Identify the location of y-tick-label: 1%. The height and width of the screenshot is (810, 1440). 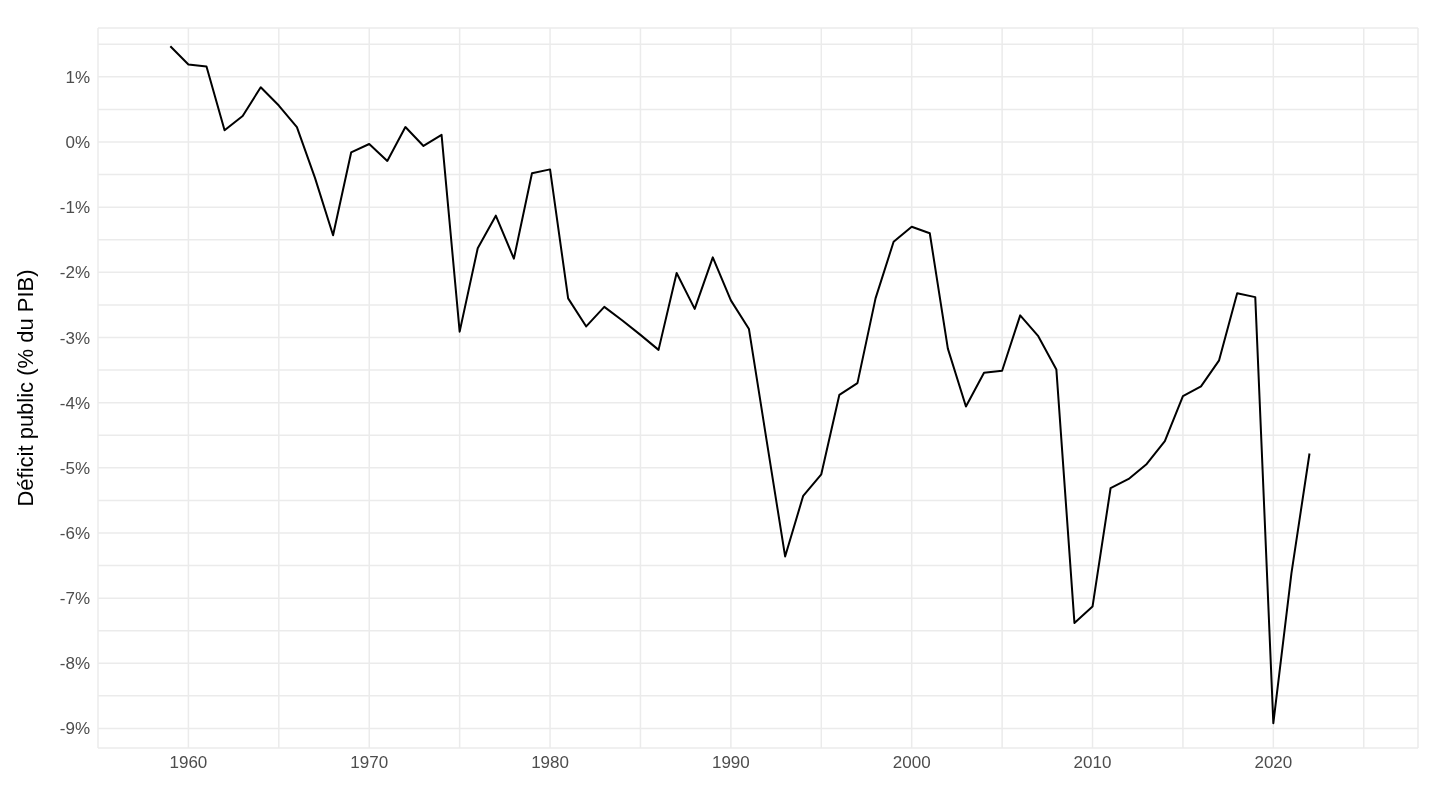
(77, 77).